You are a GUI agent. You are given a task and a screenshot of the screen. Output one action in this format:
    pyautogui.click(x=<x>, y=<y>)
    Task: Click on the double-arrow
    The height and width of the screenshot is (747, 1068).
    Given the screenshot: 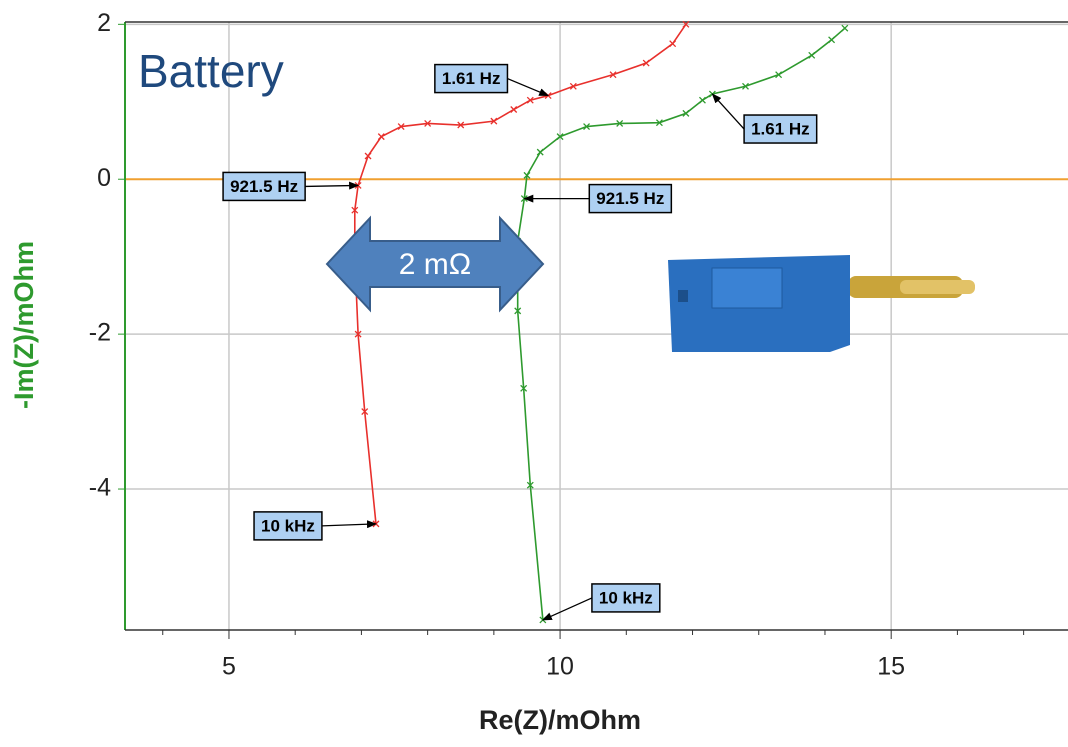 What is the action you would take?
    pyautogui.click(x=435, y=264)
    